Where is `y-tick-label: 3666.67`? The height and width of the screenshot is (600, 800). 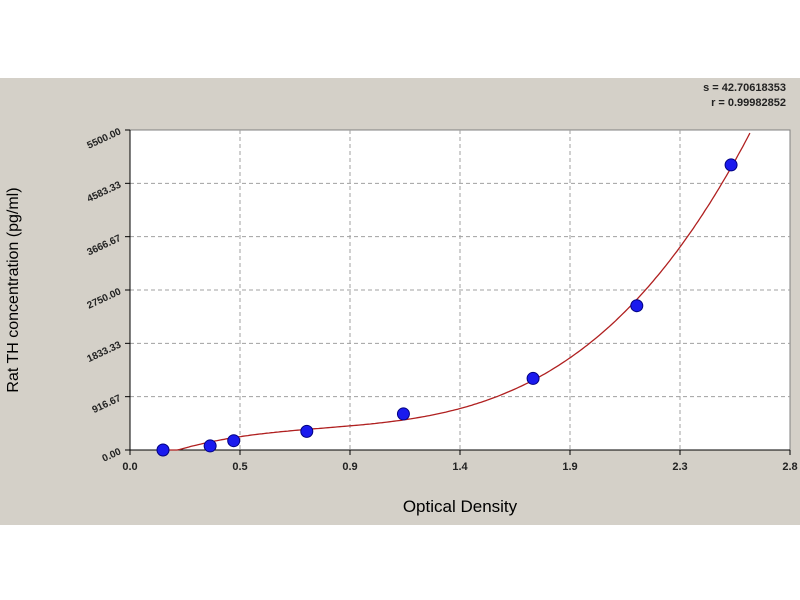 y-tick-label: 3666.67 is located at coordinates (105, 245).